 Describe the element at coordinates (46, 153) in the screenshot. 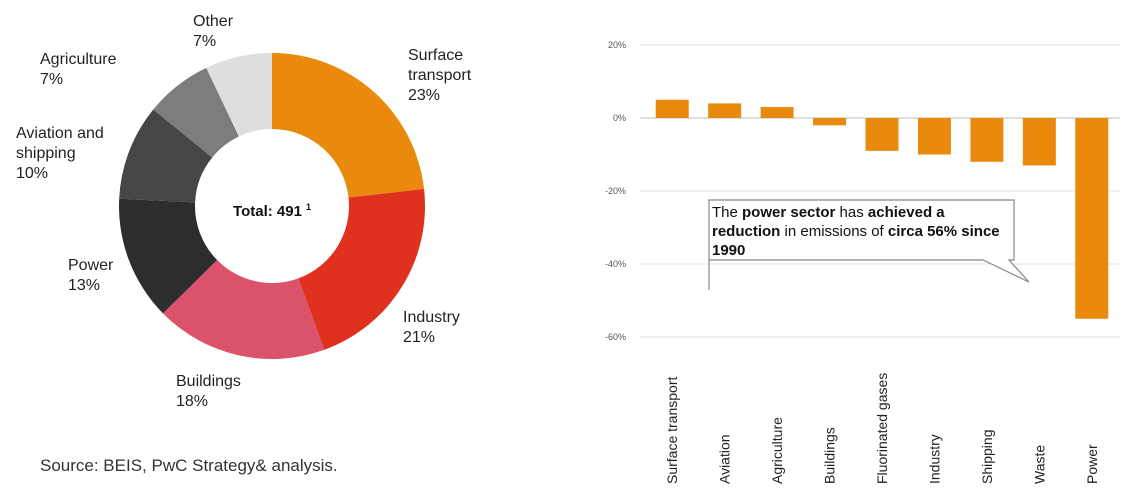

I see `donut-label-line: shipping` at that location.